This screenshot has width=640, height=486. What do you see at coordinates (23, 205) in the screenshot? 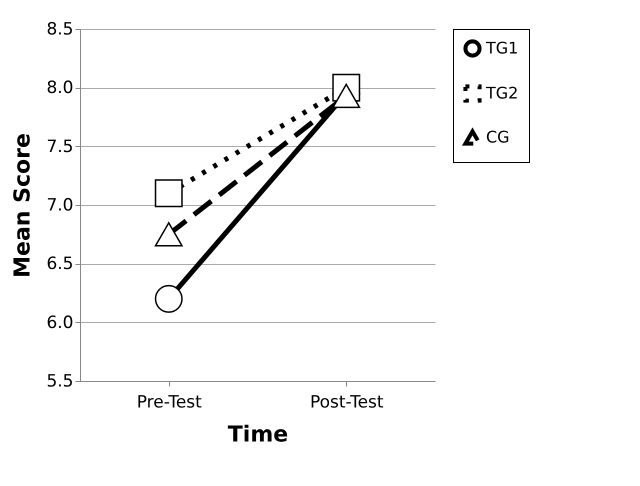
I see `y-axis-title: Mean Score` at bounding box center [23, 205].